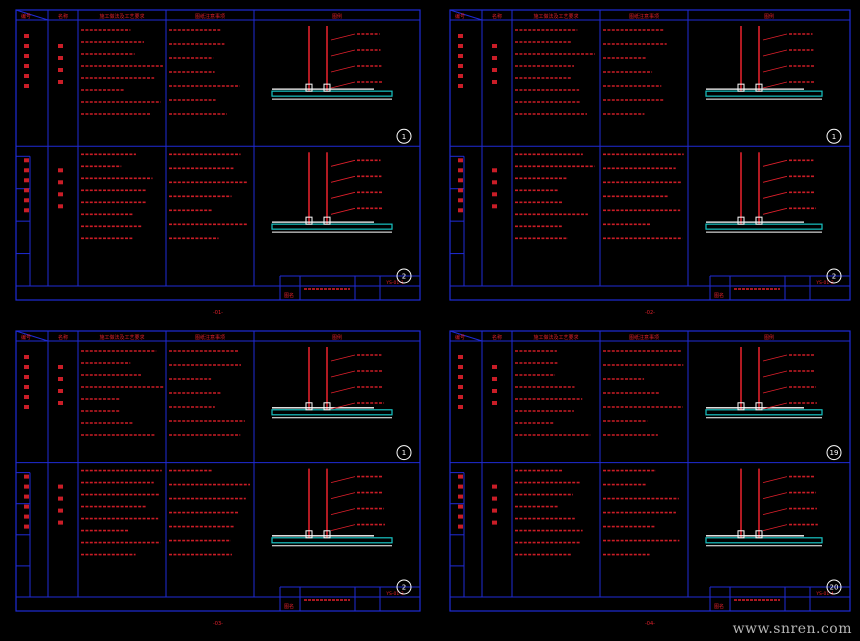  What do you see at coordinates (341, 85) in the screenshot?
I see `detail-drawing: 1` at bounding box center [341, 85].